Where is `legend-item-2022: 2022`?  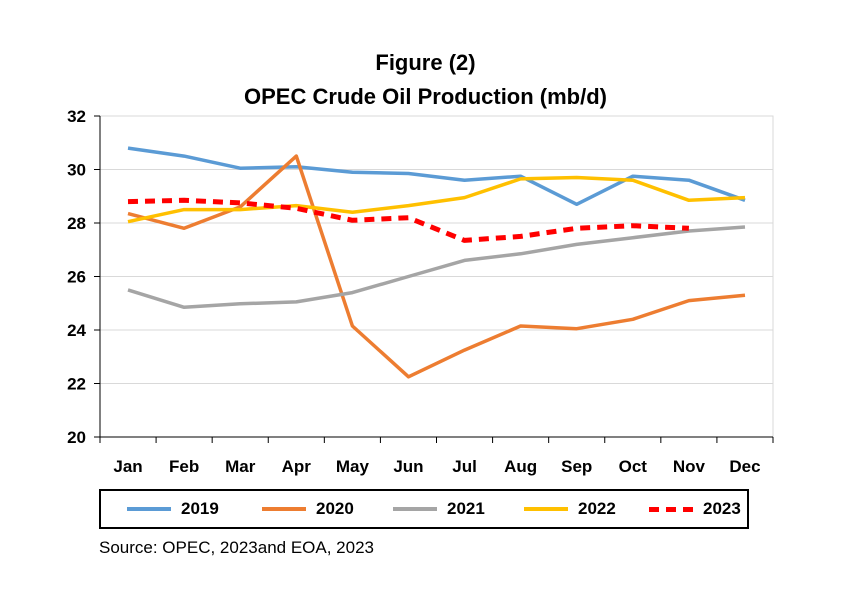
legend-item-2022: 2022 is located at coordinates (570, 509).